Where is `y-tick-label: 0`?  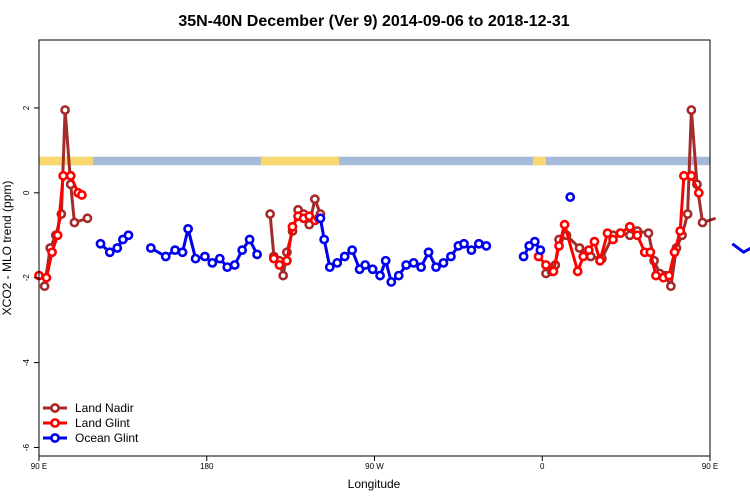 y-tick-label: 0 is located at coordinates (26, 192).